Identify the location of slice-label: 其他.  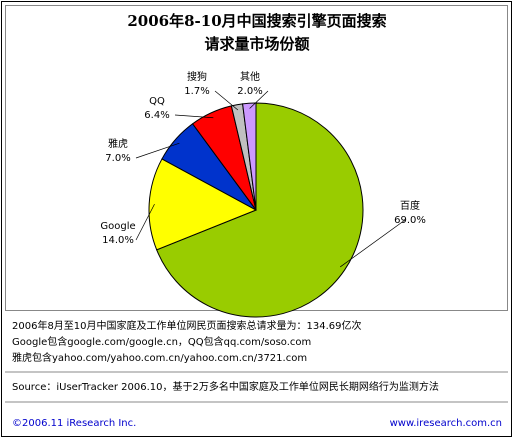
(250, 76).